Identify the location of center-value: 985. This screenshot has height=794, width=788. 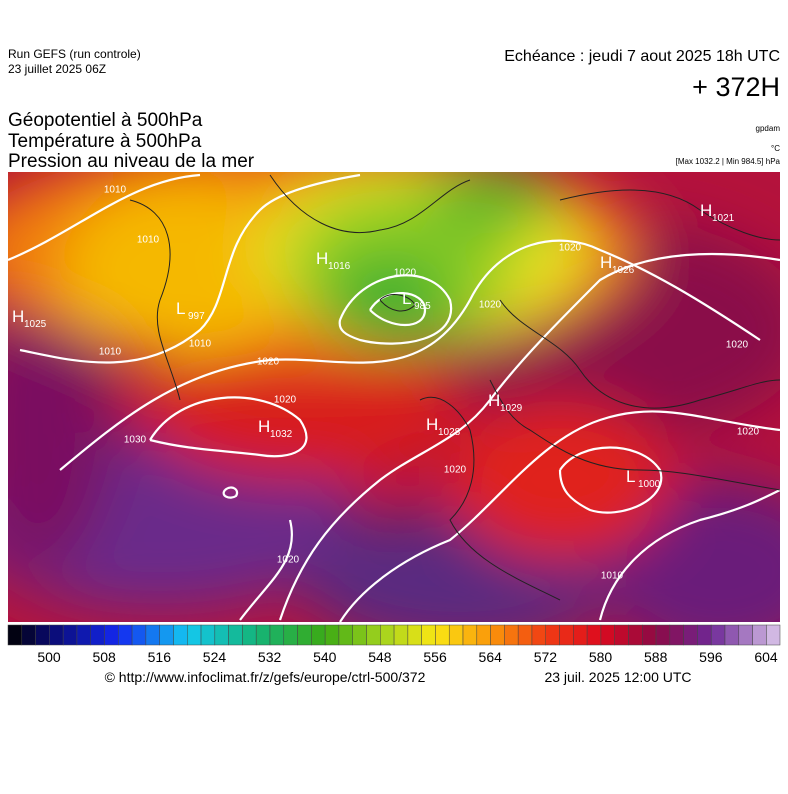
(422, 306).